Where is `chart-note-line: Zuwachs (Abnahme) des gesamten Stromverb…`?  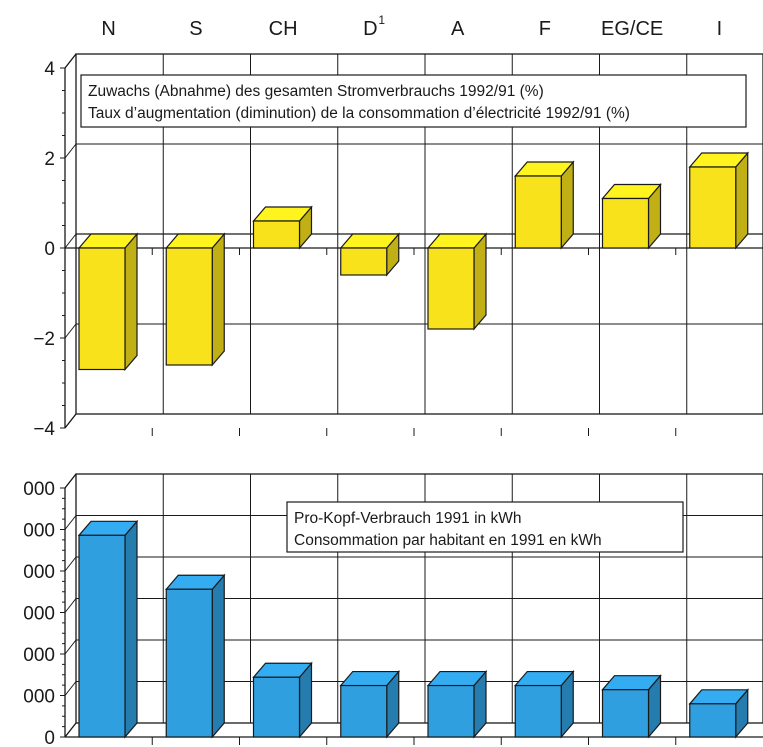 chart-note-line: Zuwachs (Abnahme) des gesamten Stromverb… is located at coordinates (316, 91).